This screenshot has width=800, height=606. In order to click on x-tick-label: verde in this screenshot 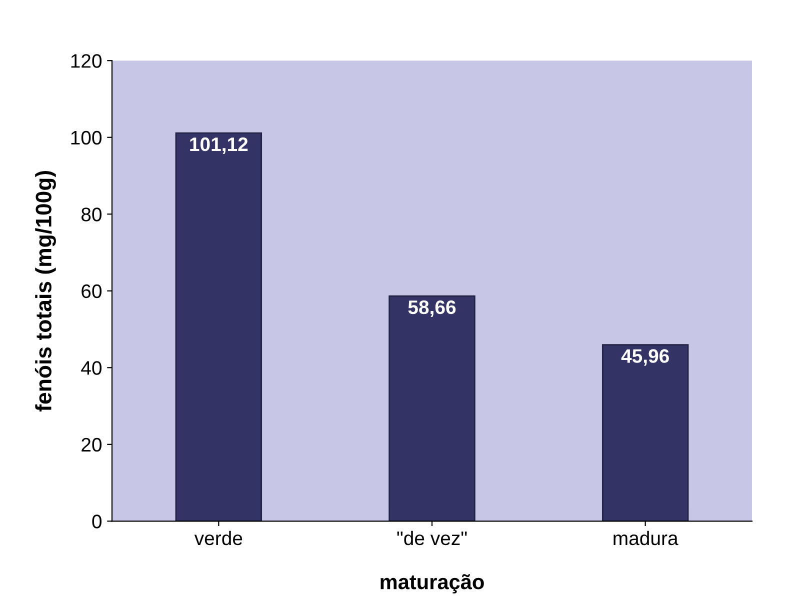, I will do `click(218, 538)`.